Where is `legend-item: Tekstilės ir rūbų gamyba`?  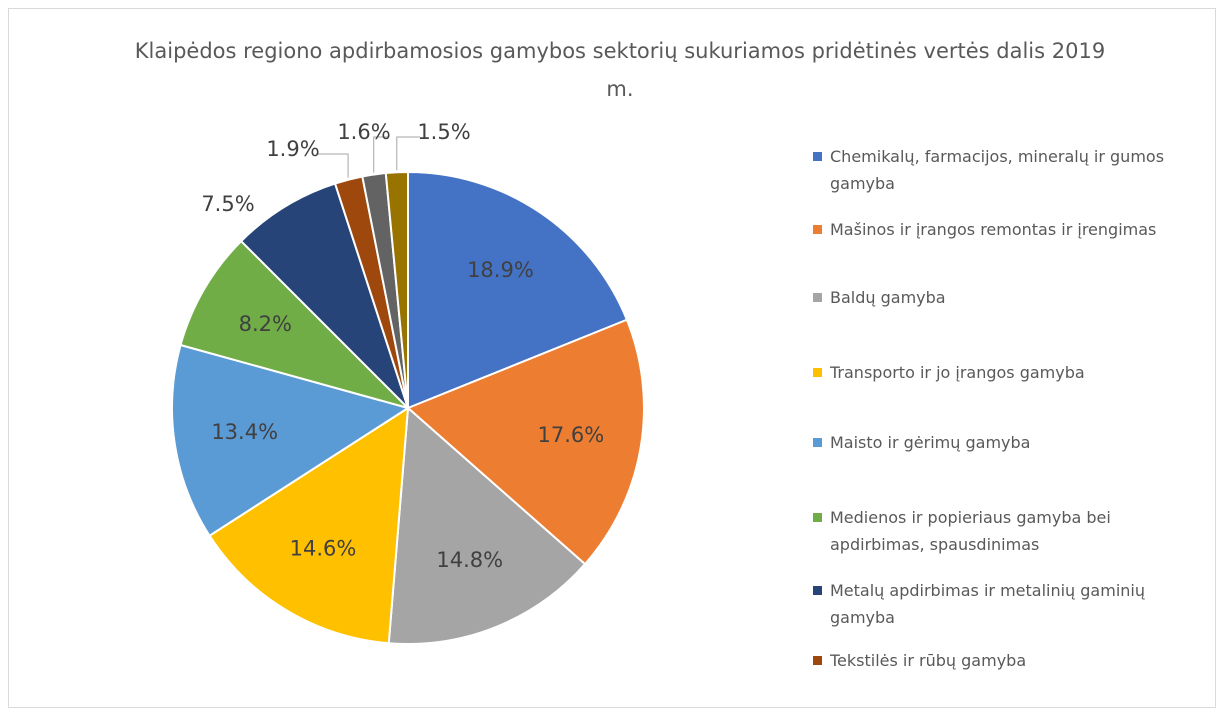 legend-item: Tekstilės ir rūbų gamyba is located at coordinates (993, 660).